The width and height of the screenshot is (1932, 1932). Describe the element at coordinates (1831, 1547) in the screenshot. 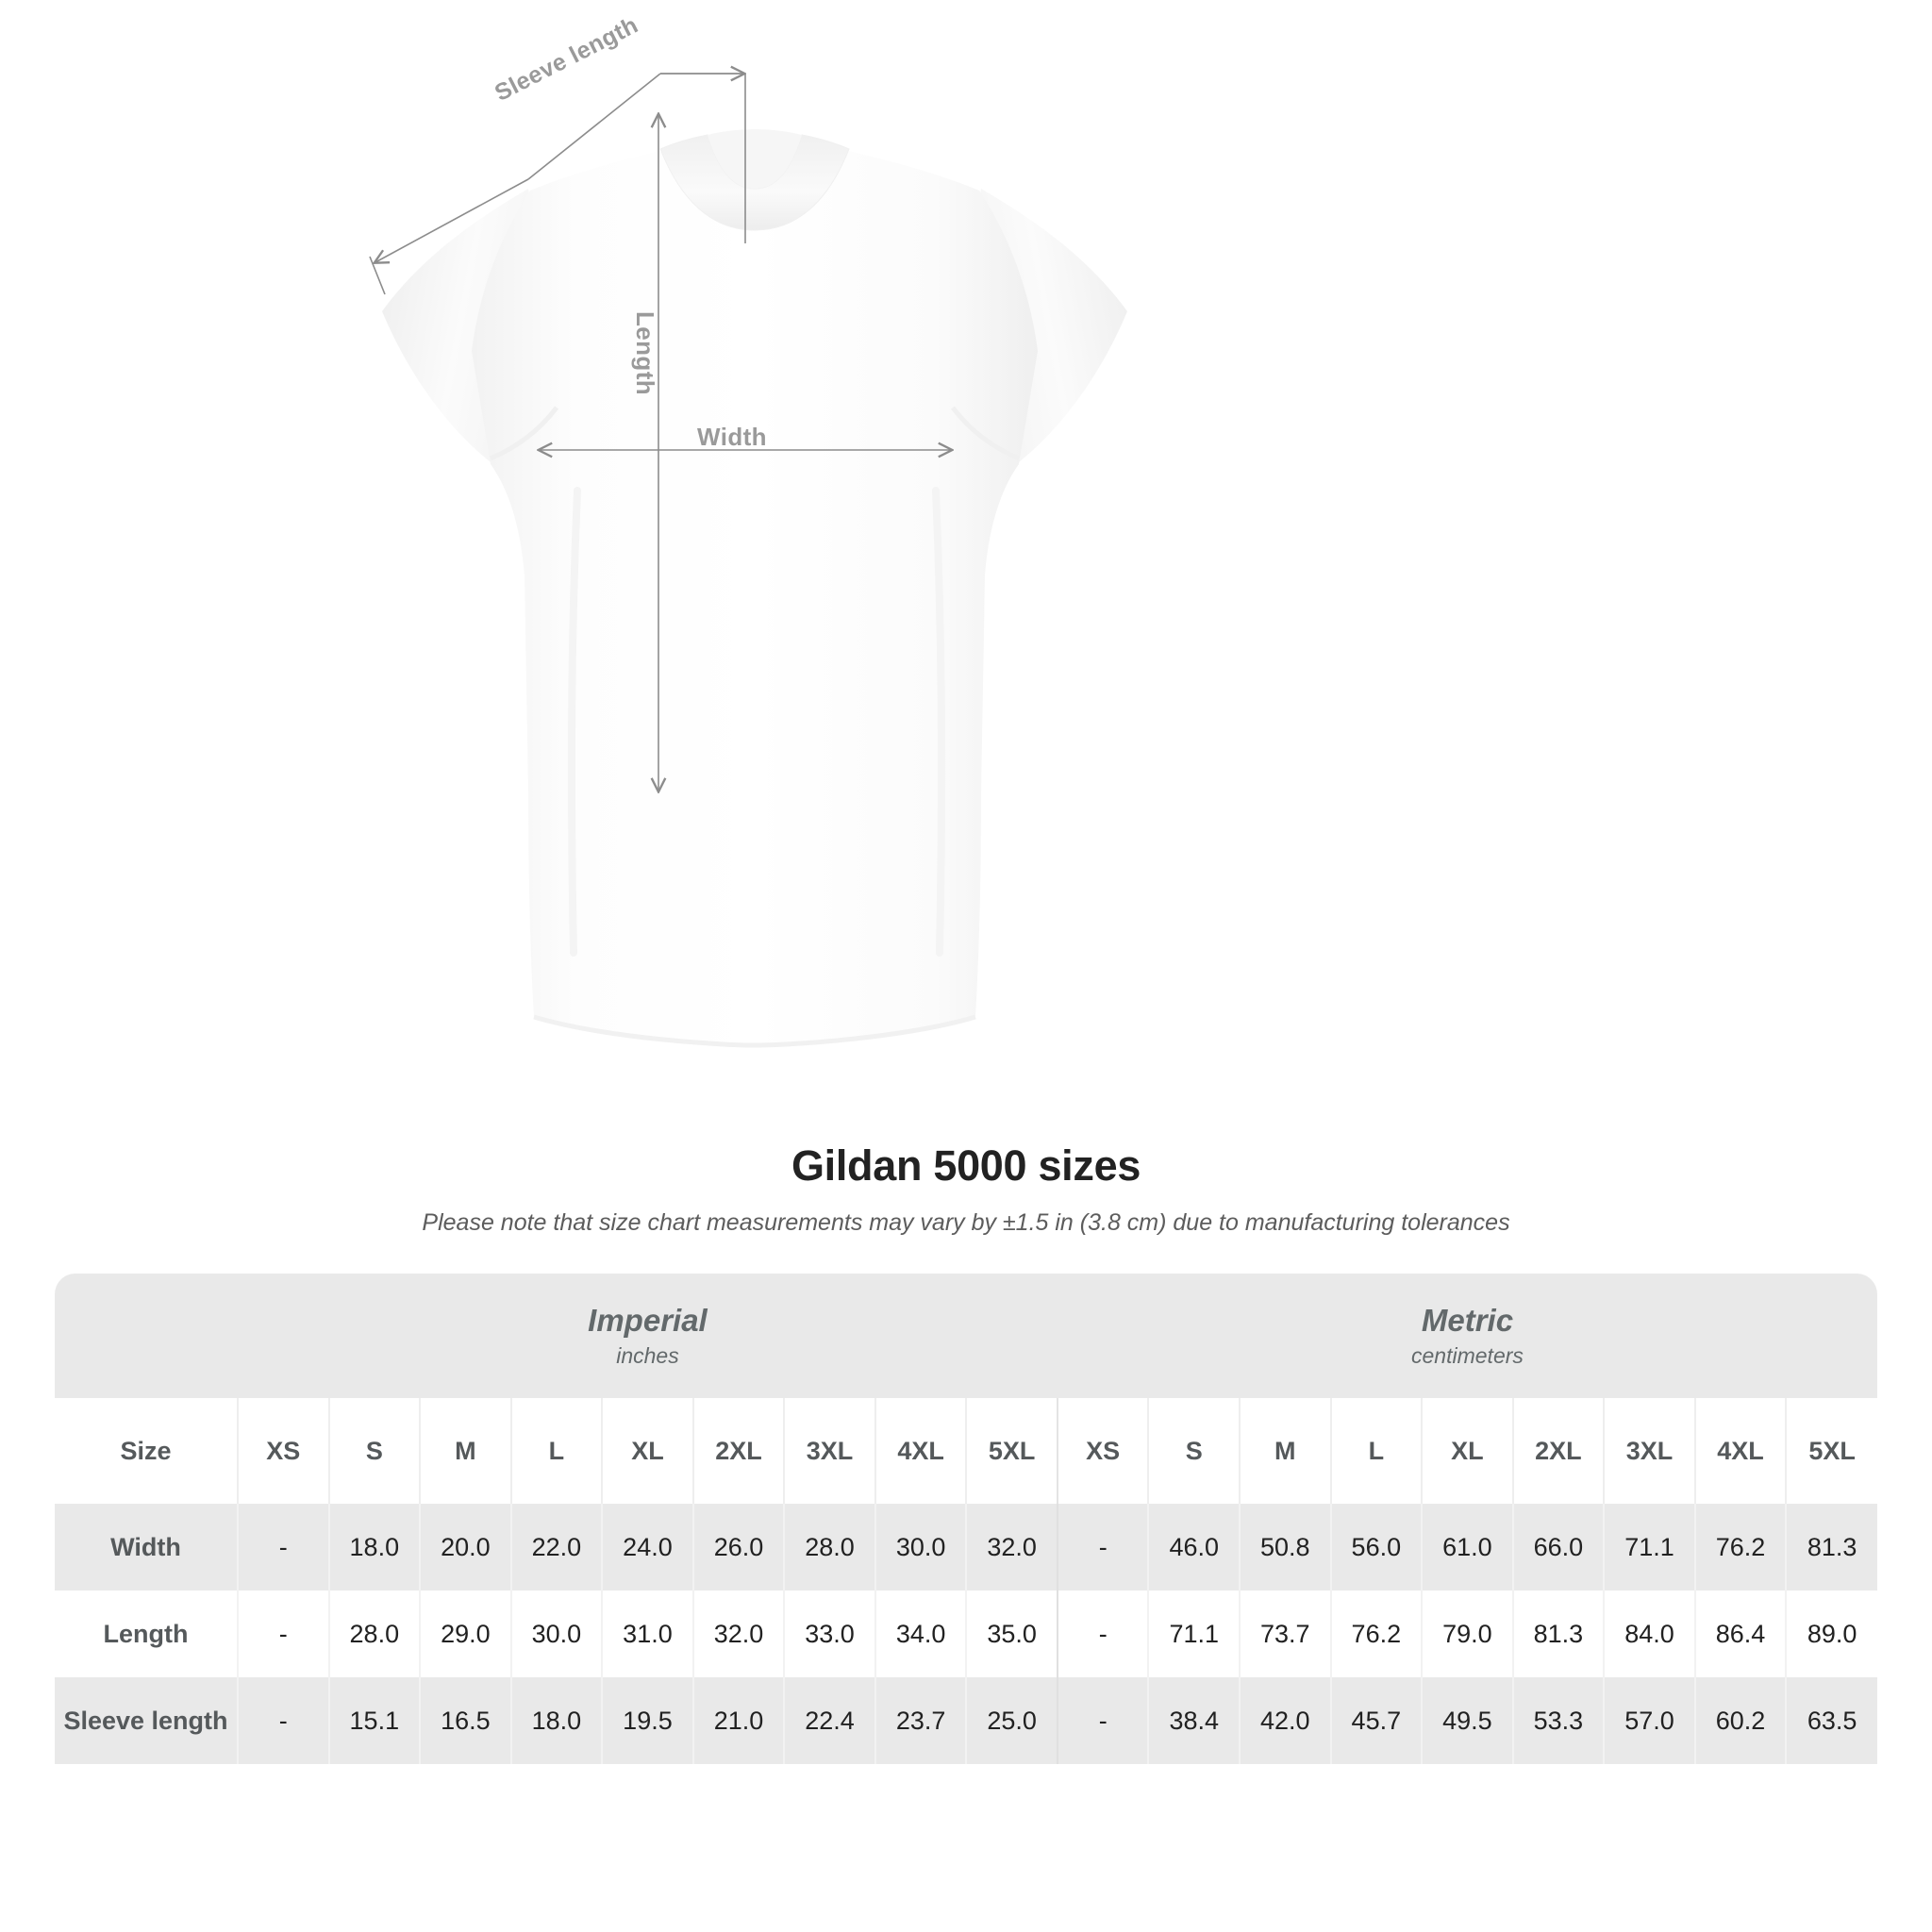

I see `cell-width-metric-5xl: 81.3` at that location.